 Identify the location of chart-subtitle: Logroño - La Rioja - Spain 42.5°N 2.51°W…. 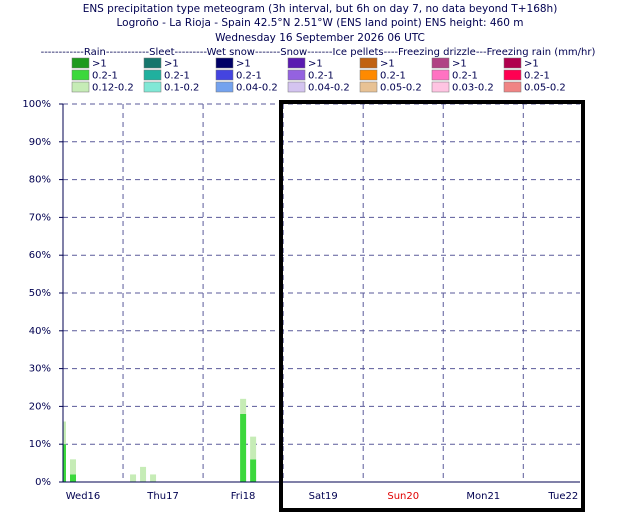
(320, 23).